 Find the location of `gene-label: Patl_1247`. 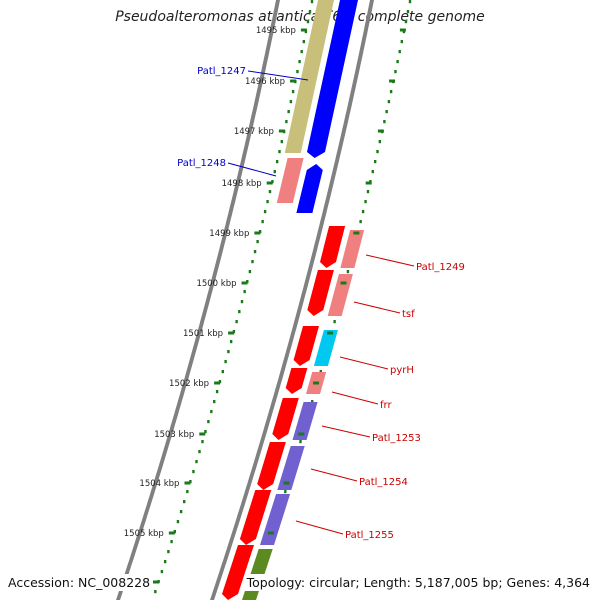

gene-label: Patl_1247 is located at coordinates (221, 71).